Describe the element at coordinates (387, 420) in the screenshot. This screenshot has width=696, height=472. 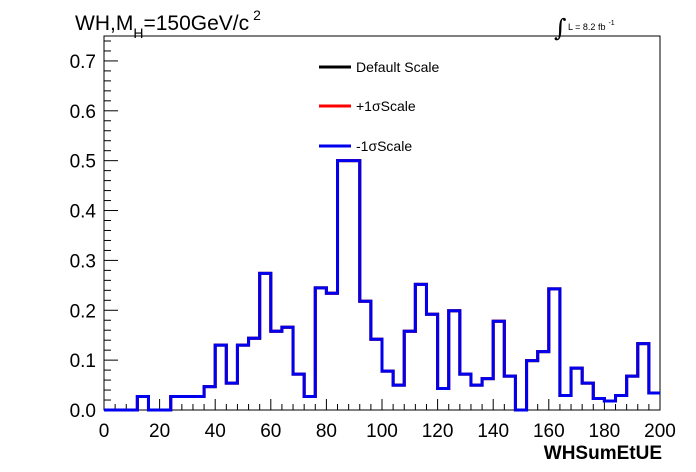
I see `x-axis: 0 20 40 60 80 100 120 140 160 180 200` at that location.